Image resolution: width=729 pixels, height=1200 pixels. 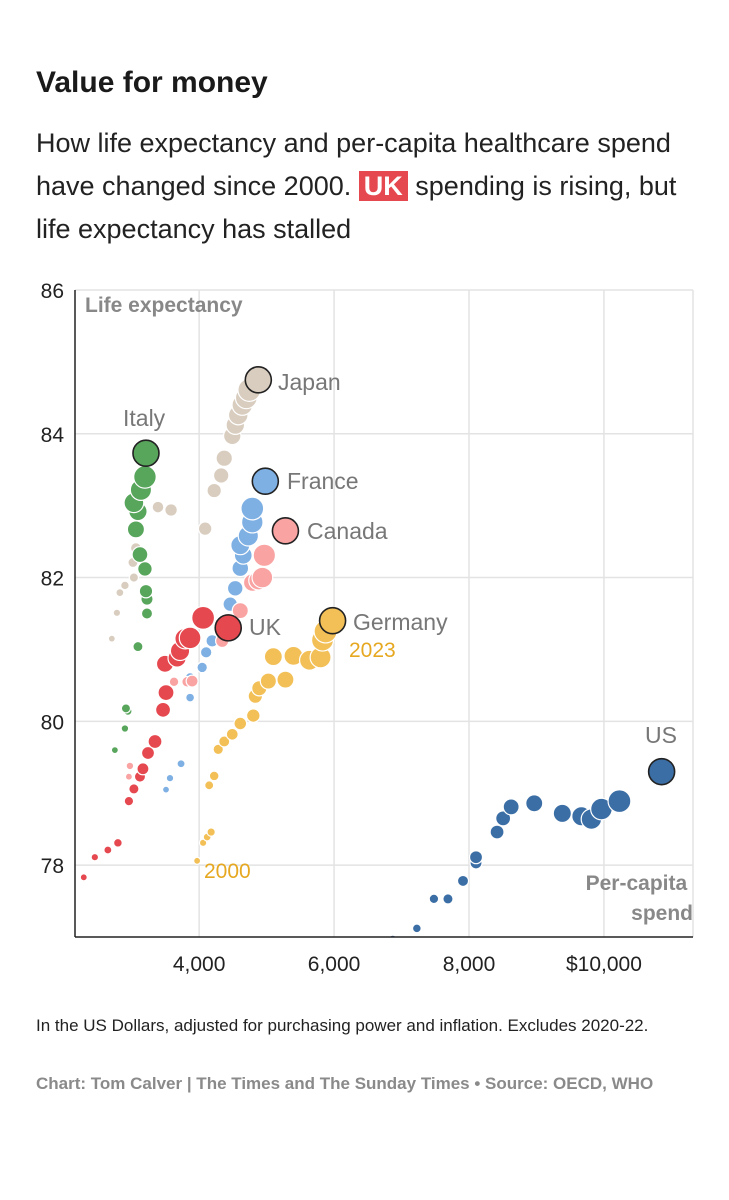 What do you see at coordinates (152, 82) in the screenshot?
I see `chart-title: Value for money` at bounding box center [152, 82].